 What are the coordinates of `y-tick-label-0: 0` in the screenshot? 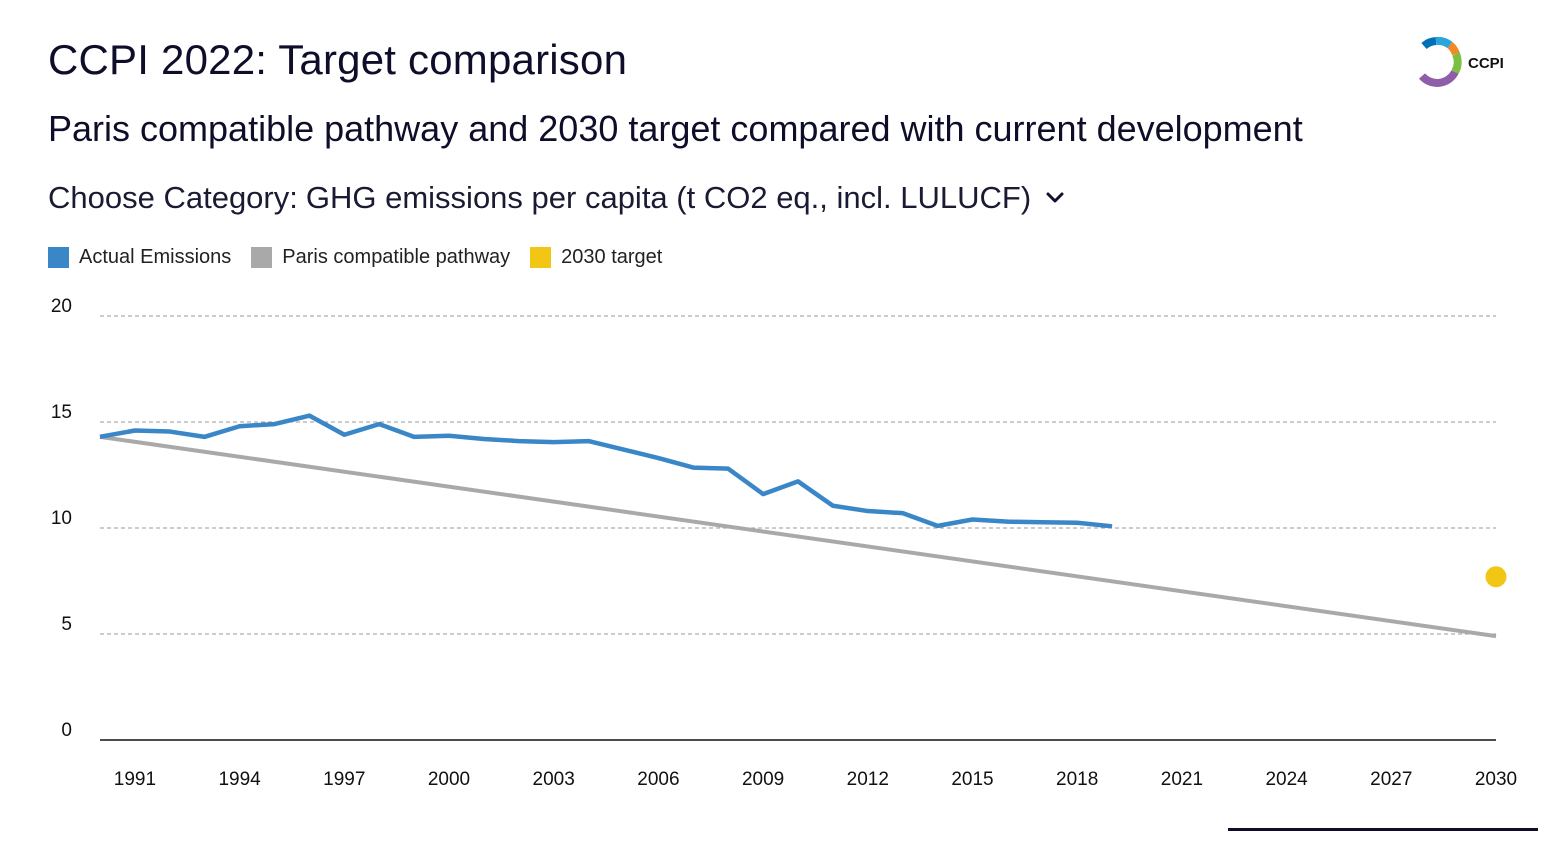 It's located at (66, 730).